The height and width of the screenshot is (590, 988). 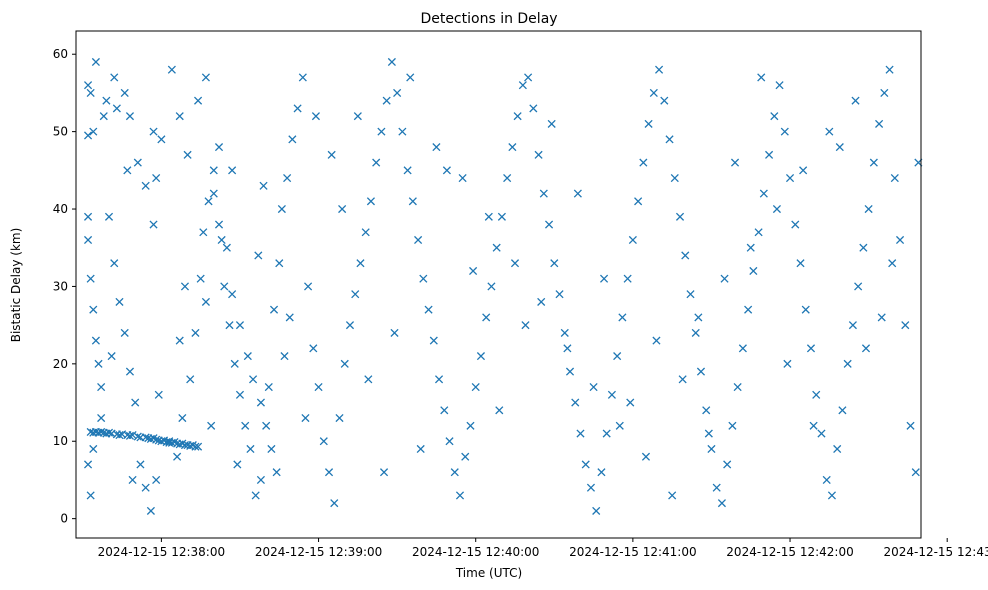 What do you see at coordinates (789, 552) in the screenshot?
I see `x-tick-label: 2024-12-15 12:42:00` at bounding box center [789, 552].